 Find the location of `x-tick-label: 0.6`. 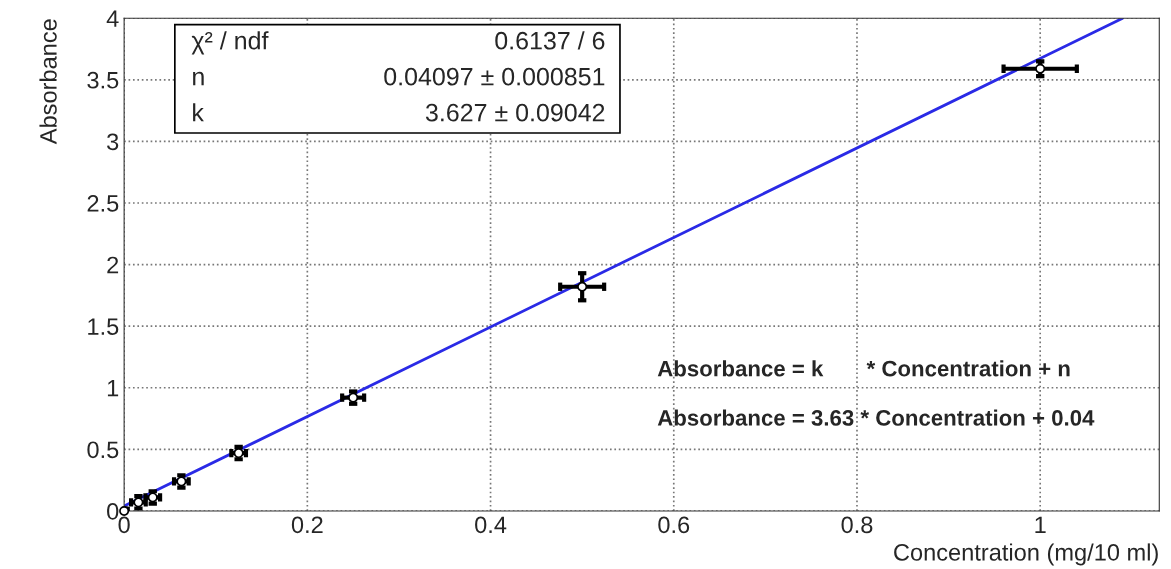

x-tick-label: 0.6 is located at coordinates (674, 525).